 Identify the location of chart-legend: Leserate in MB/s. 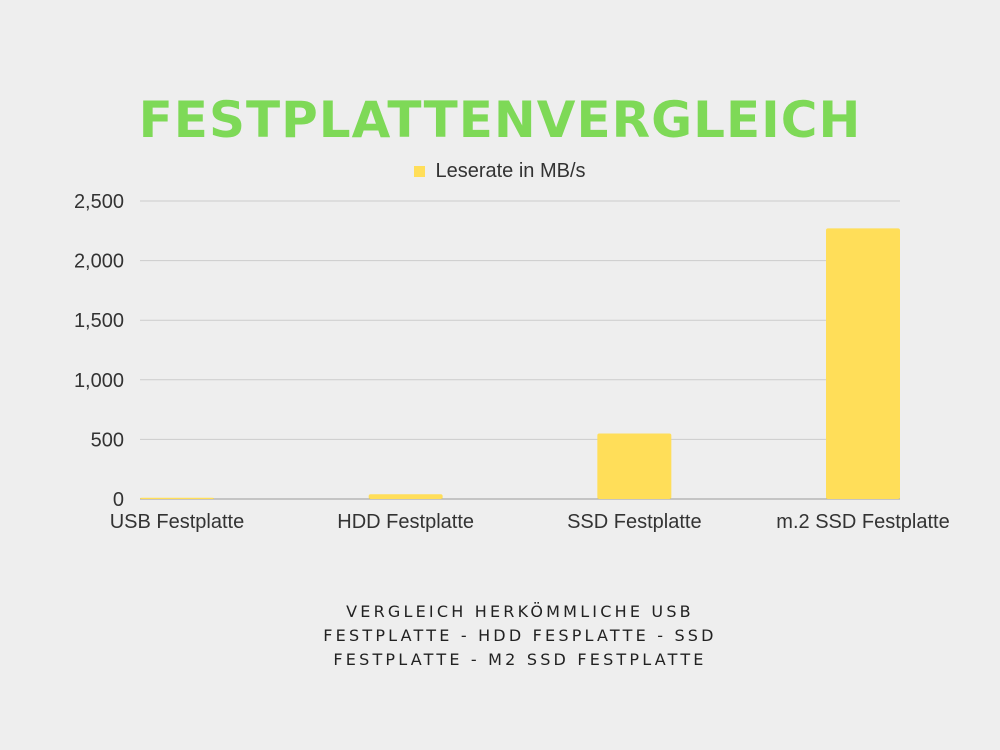
(500, 171).